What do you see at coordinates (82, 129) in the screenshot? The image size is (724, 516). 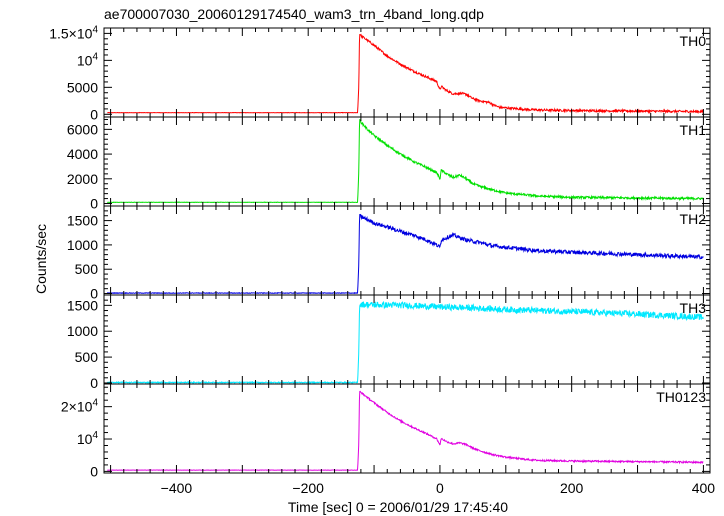 I see `y-tick-label: 6000` at bounding box center [82, 129].